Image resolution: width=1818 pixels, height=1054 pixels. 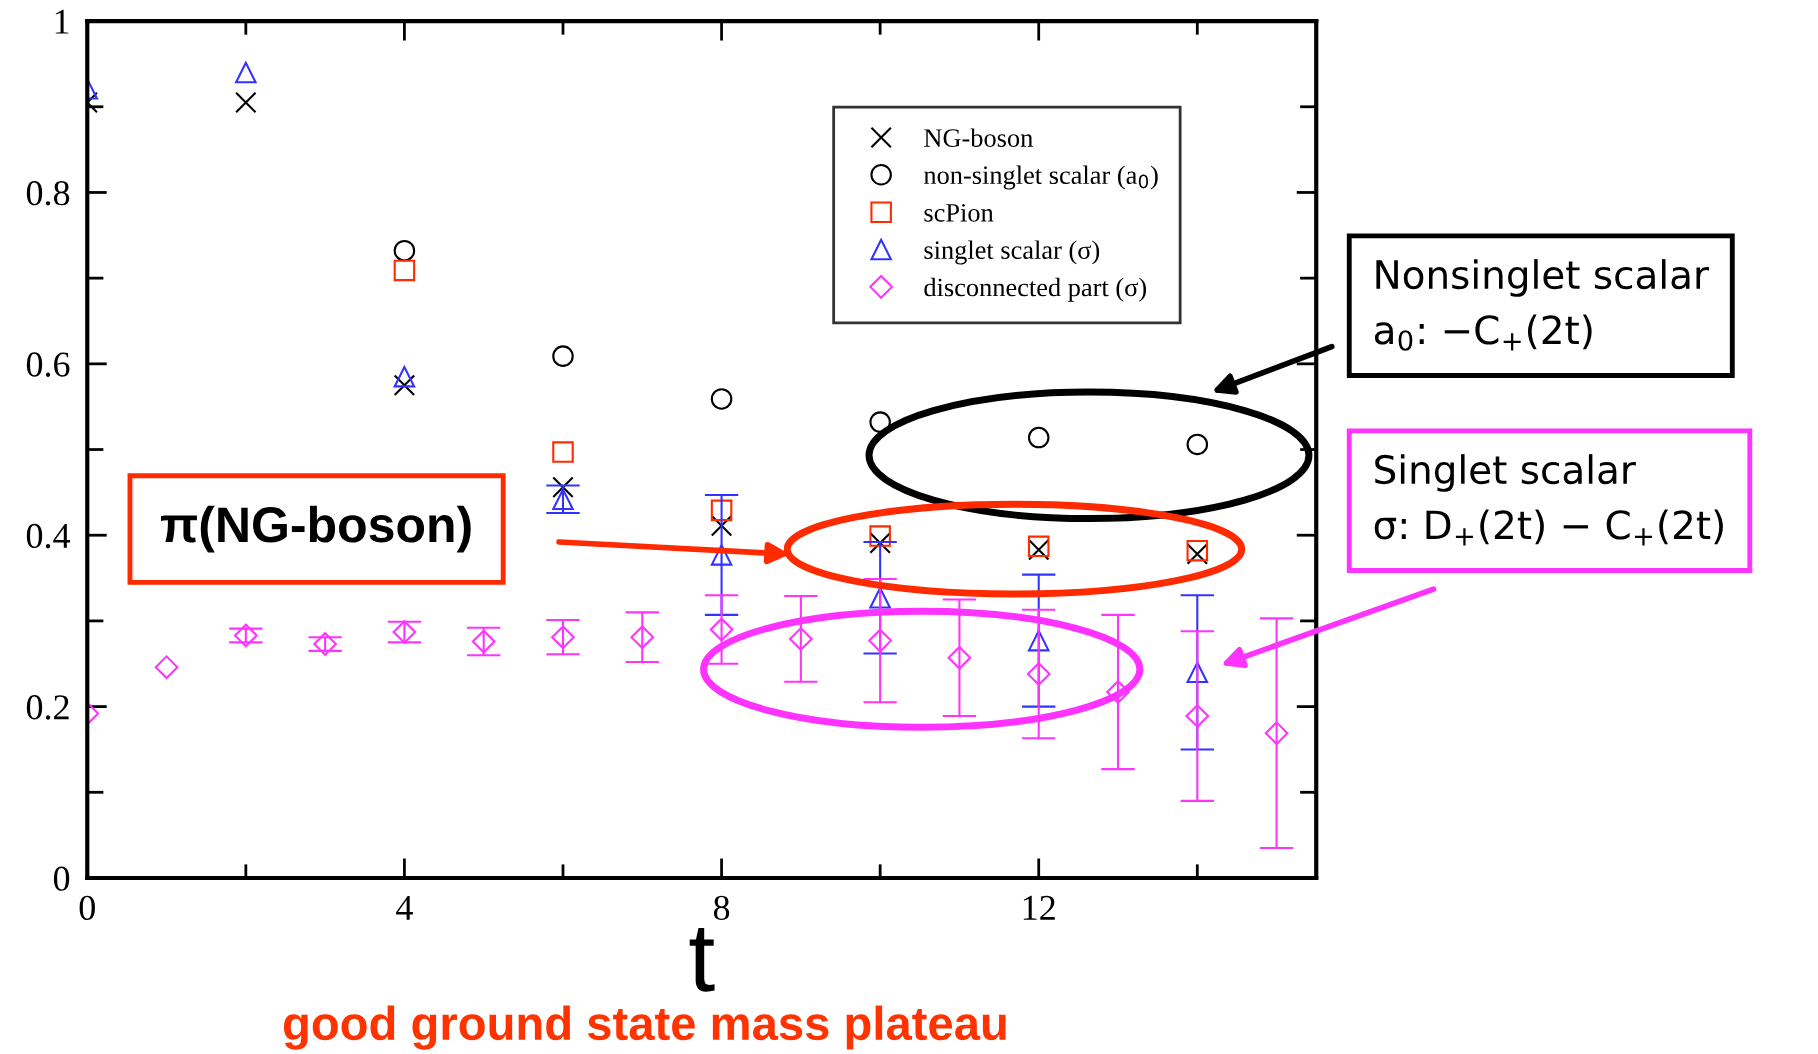 What do you see at coordinates (1040, 177) in the screenshot?
I see `legend-label: non-singlet scalar (a$_{0}$)` at bounding box center [1040, 177].